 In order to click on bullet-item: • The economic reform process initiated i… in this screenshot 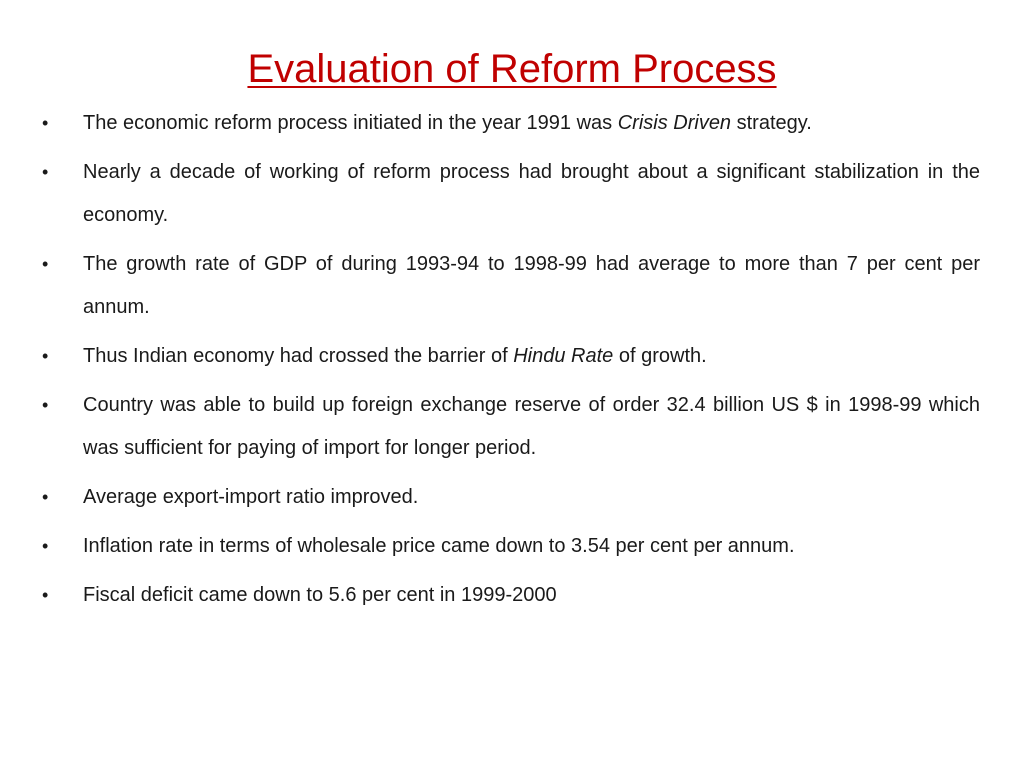, I will do `click(510, 123)`.